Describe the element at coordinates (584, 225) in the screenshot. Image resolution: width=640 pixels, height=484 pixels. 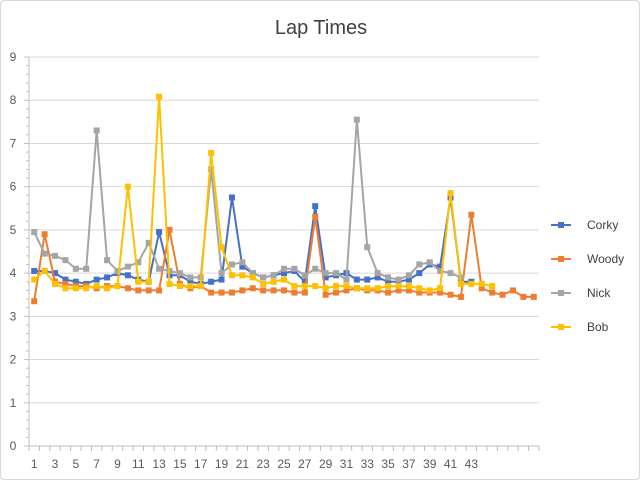
I see `legend-item-corky: Corky` at that location.